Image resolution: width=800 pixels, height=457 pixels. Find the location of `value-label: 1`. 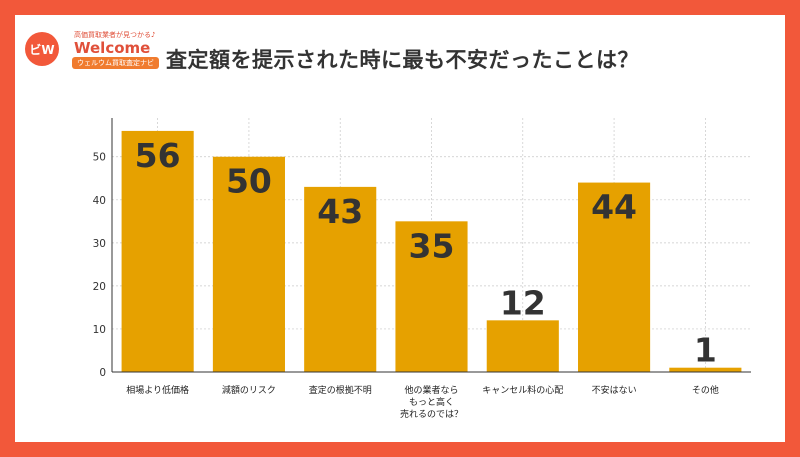

value-label: 1 is located at coordinates (705, 350).